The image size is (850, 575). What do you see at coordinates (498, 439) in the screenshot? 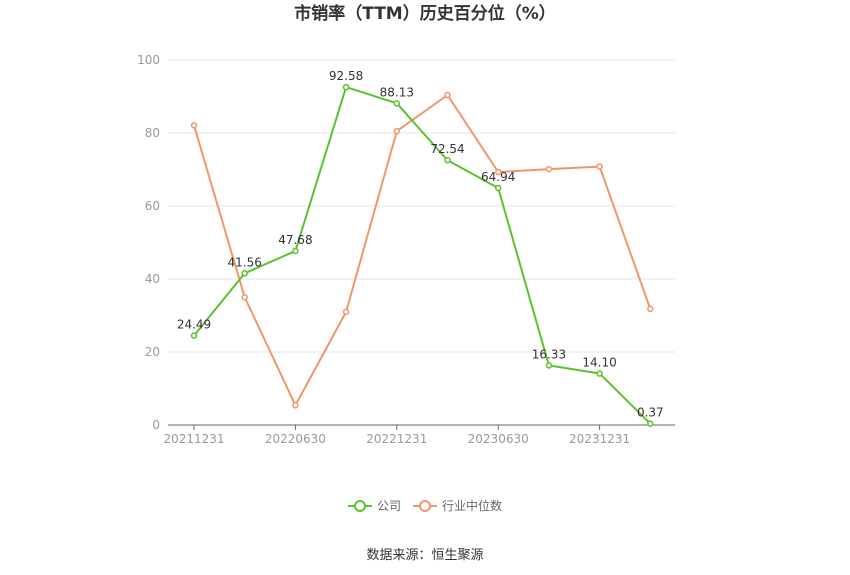
I see `x-tick-label: 20230630` at bounding box center [498, 439].